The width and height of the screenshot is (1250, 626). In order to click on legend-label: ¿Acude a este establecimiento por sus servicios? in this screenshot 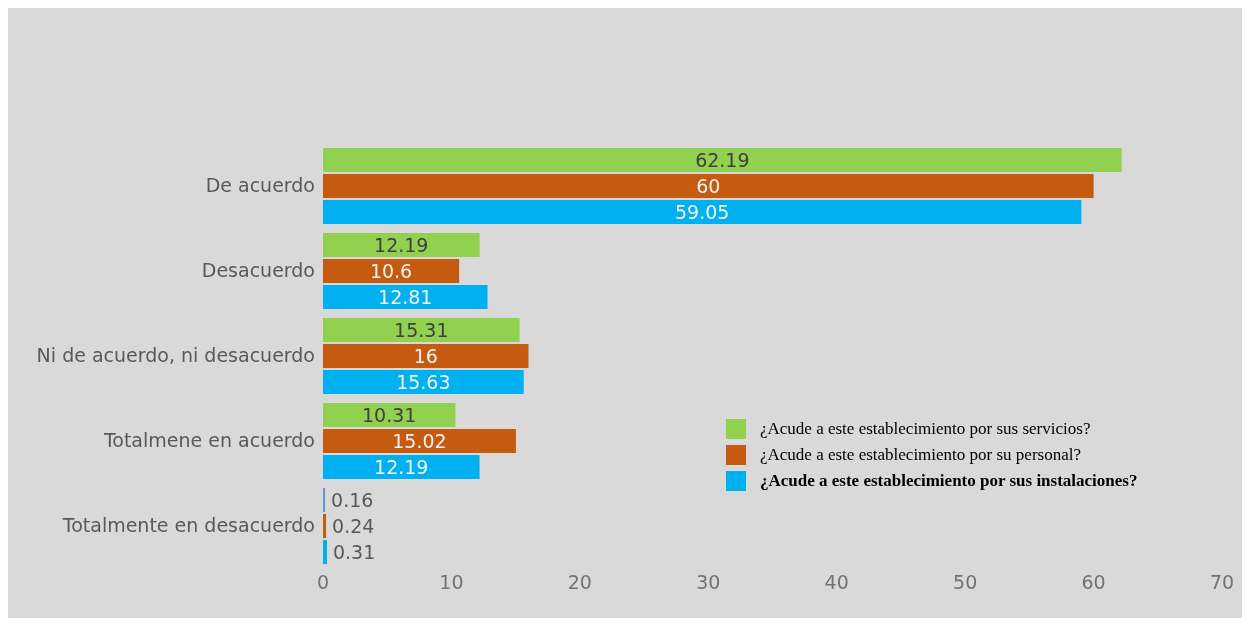, I will do `click(925, 429)`.